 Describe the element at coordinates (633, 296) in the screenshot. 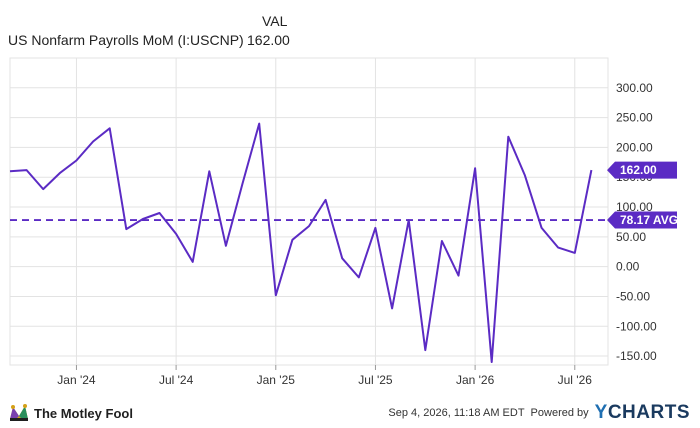

I see `y-tick-label: -50.00` at that location.